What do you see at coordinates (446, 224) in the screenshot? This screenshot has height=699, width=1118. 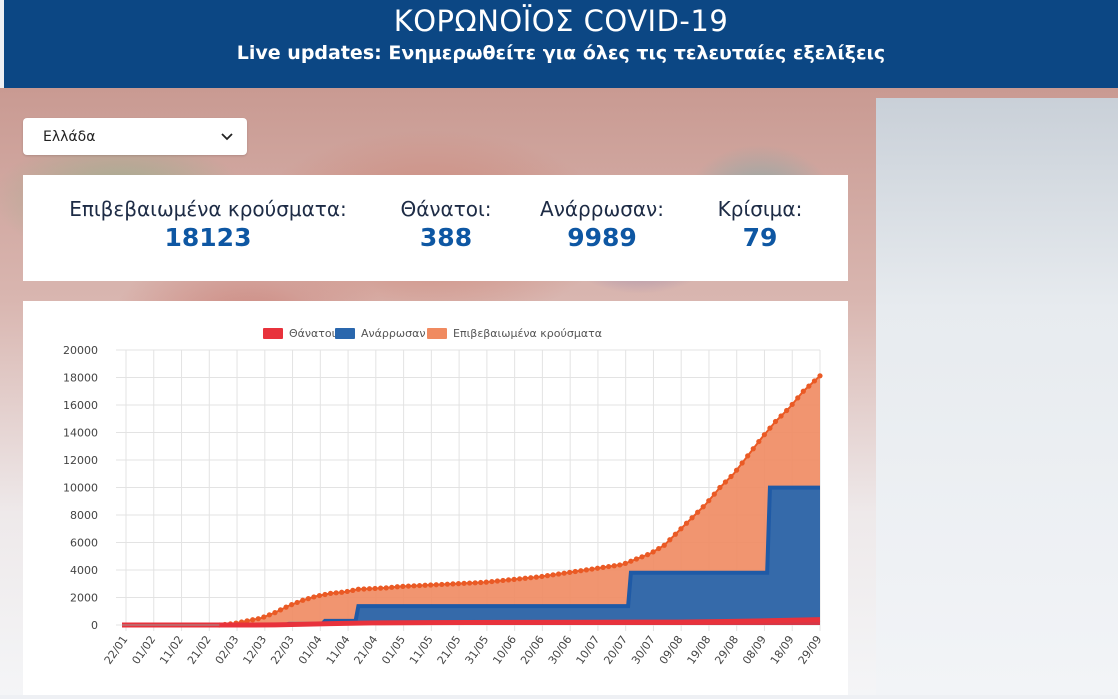 I see `stat-deaths: Θάνατοι: 388` at bounding box center [446, 224].